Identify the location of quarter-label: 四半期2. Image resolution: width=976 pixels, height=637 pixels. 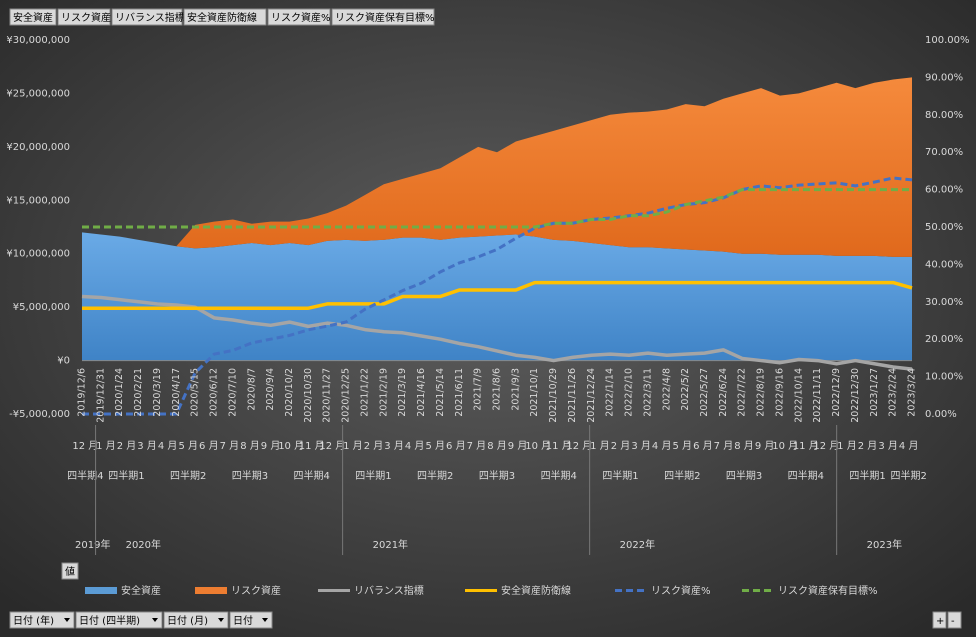
(435, 475).